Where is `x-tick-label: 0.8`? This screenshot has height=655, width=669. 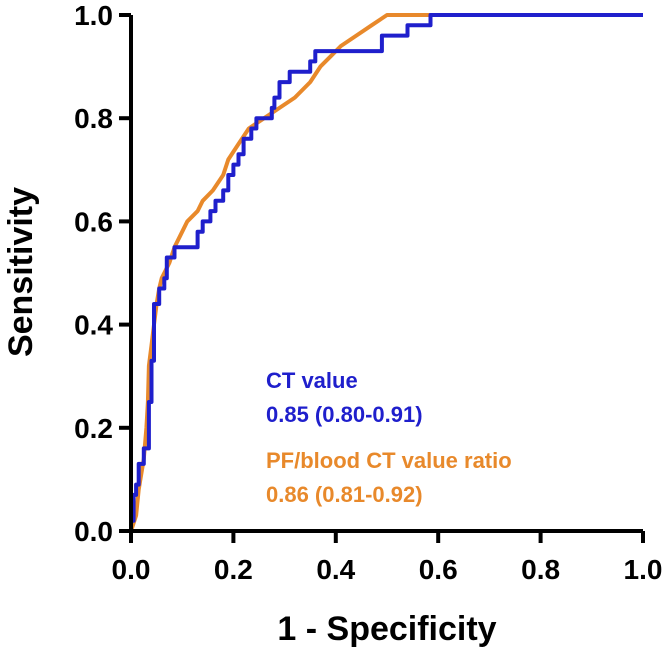 x-tick-label: 0.8 is located at coordinates (540, 569).